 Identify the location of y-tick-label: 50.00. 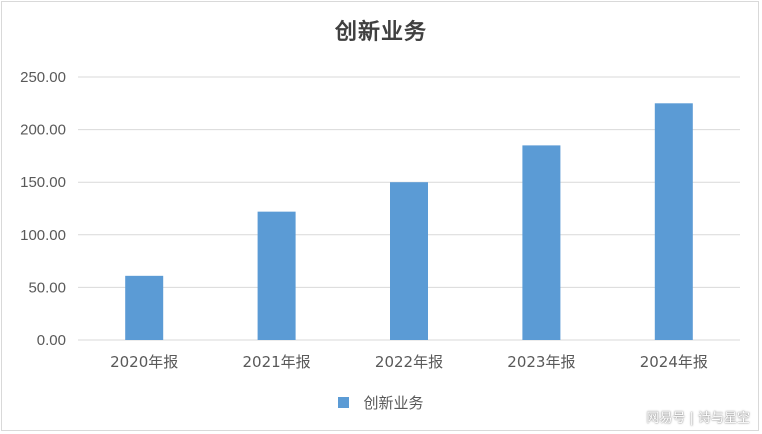
(47, 287).